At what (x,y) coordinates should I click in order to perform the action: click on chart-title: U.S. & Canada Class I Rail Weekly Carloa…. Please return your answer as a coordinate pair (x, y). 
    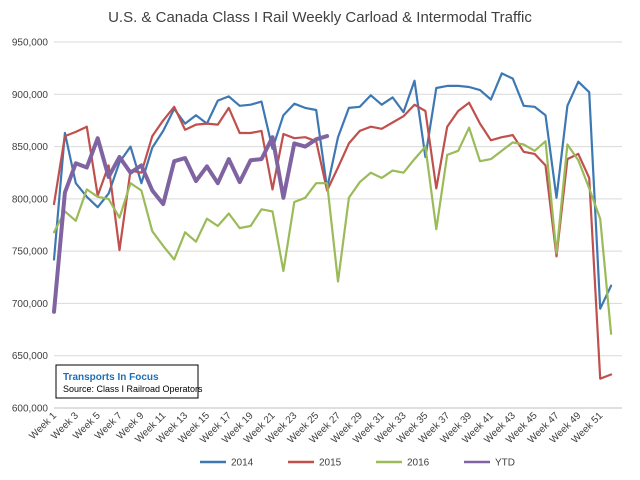
    Looking at the image, I should click on (320, 17).